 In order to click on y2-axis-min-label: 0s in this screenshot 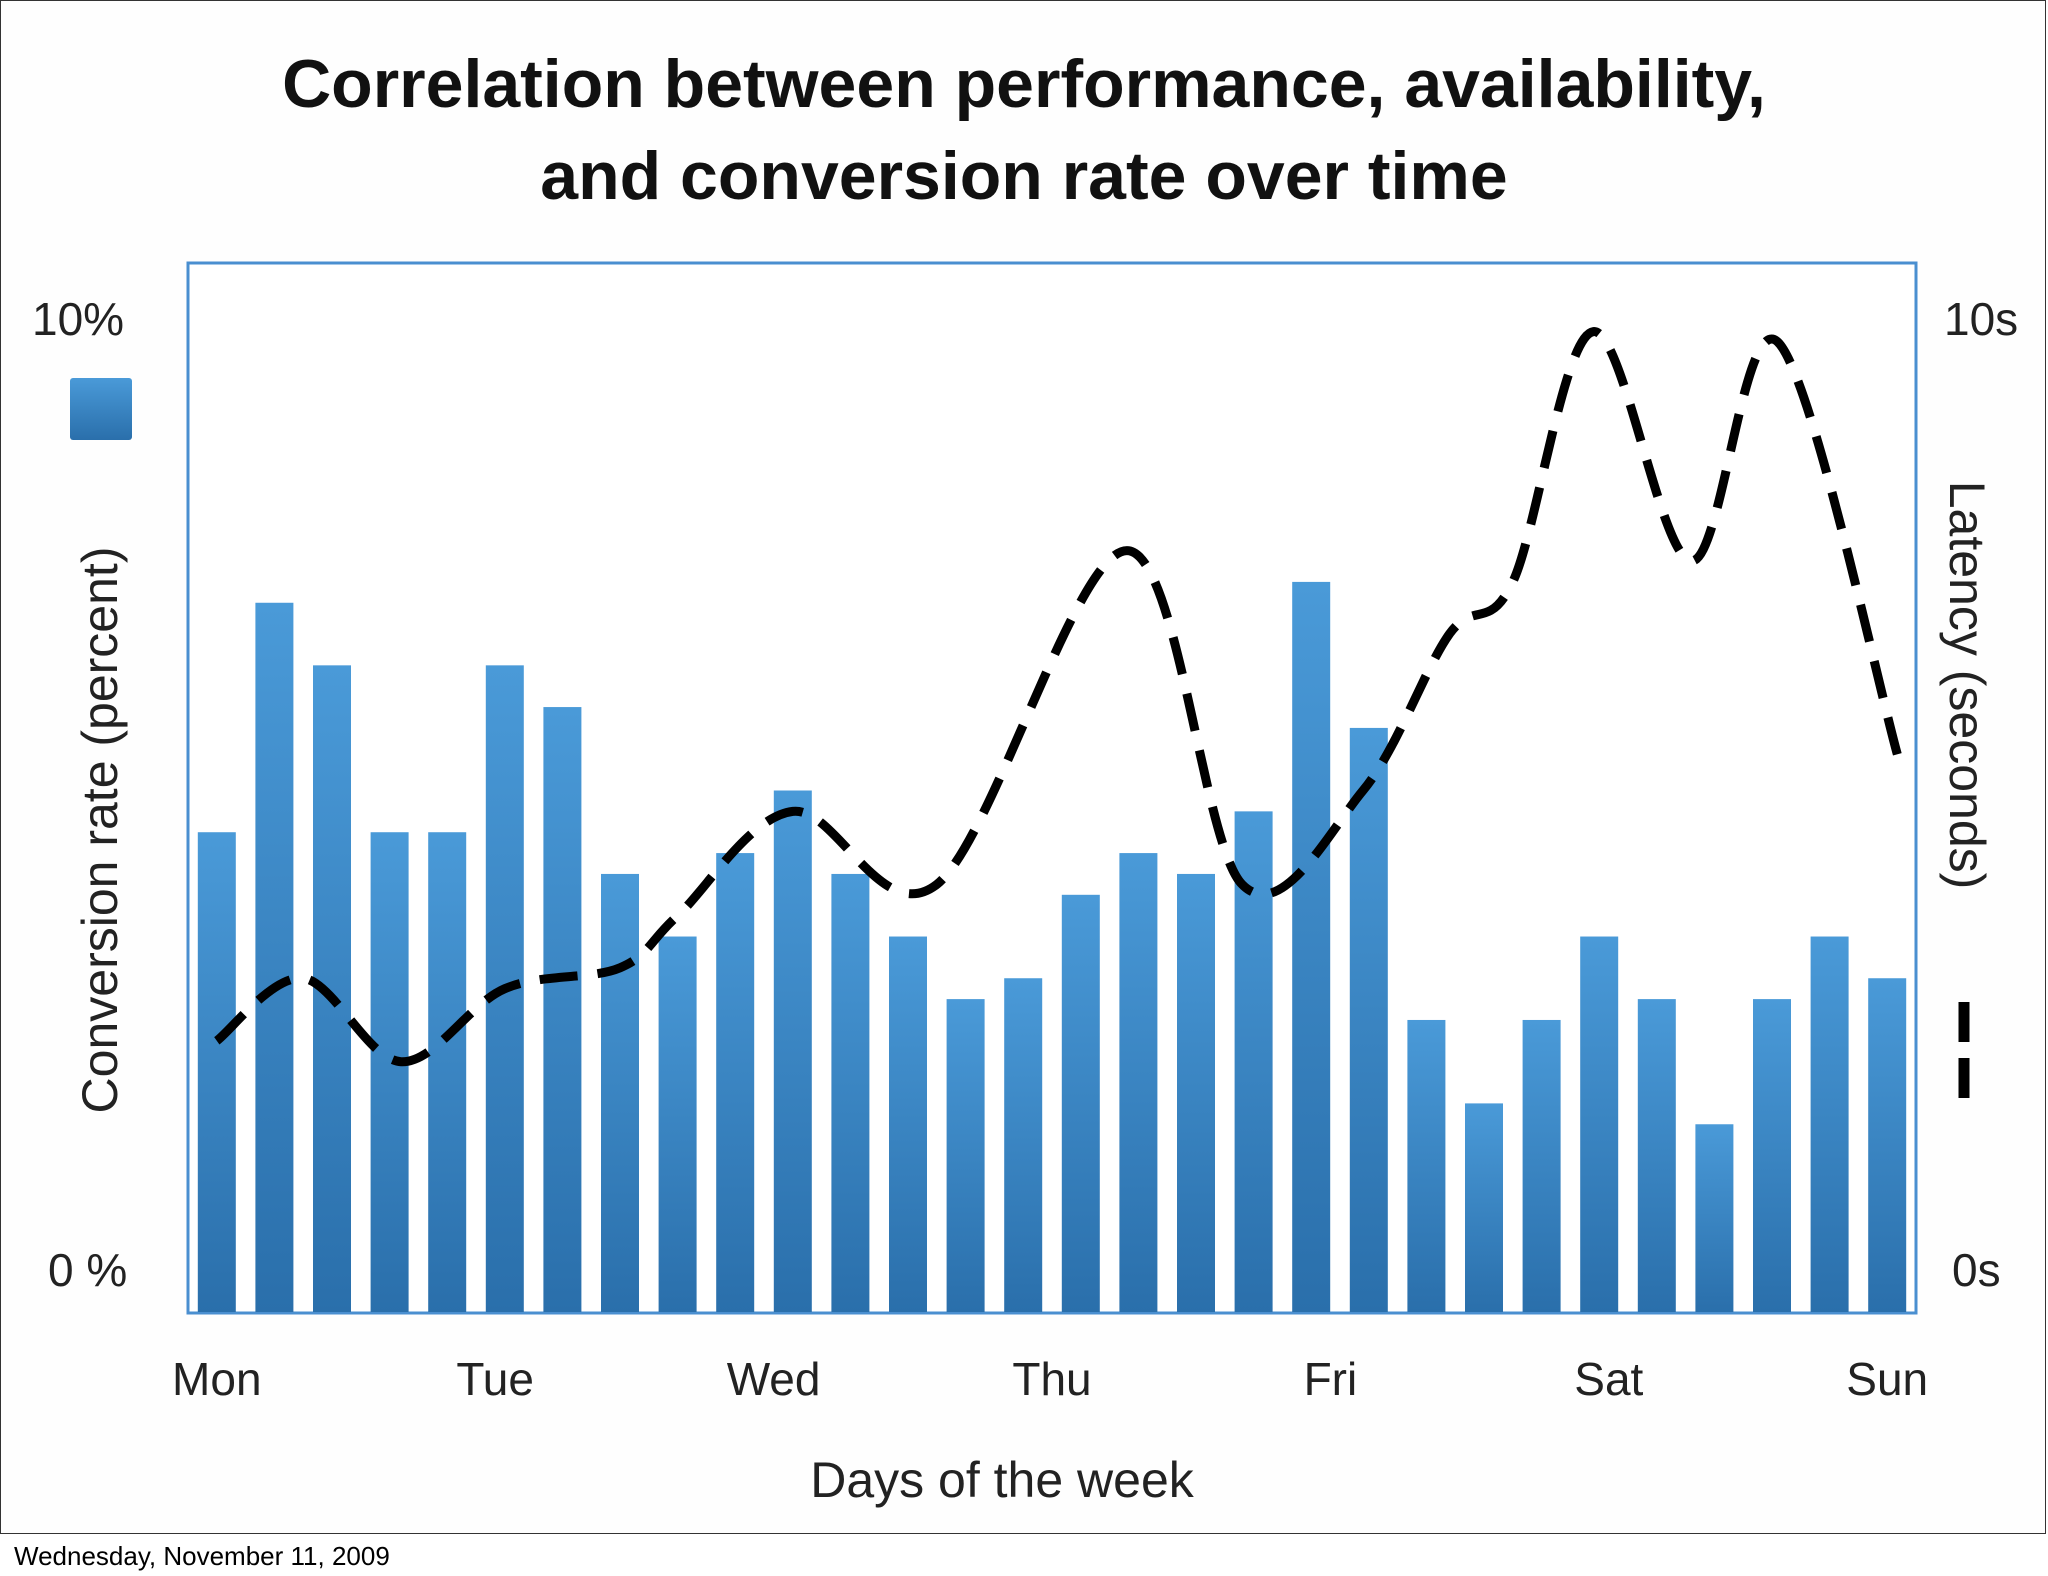, I will do `click(1976, 1270)`.